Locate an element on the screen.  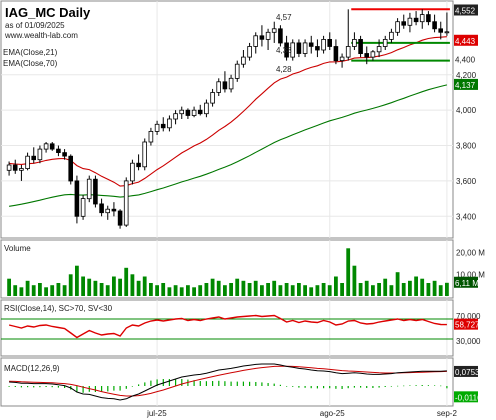
macd-hist-last-label-box is located at coordinates (466, 397).